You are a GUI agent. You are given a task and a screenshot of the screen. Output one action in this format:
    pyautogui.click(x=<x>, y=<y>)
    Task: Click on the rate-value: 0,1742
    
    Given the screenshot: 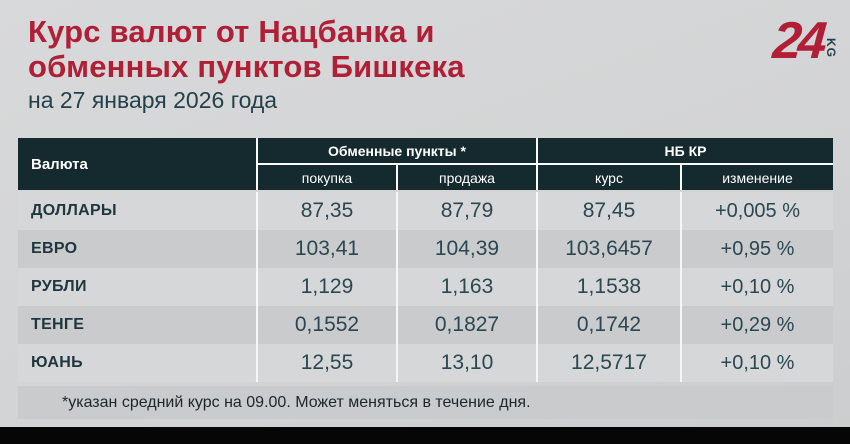 What is the action you would take?
    pyautogui.click(x=609, y=325)
    